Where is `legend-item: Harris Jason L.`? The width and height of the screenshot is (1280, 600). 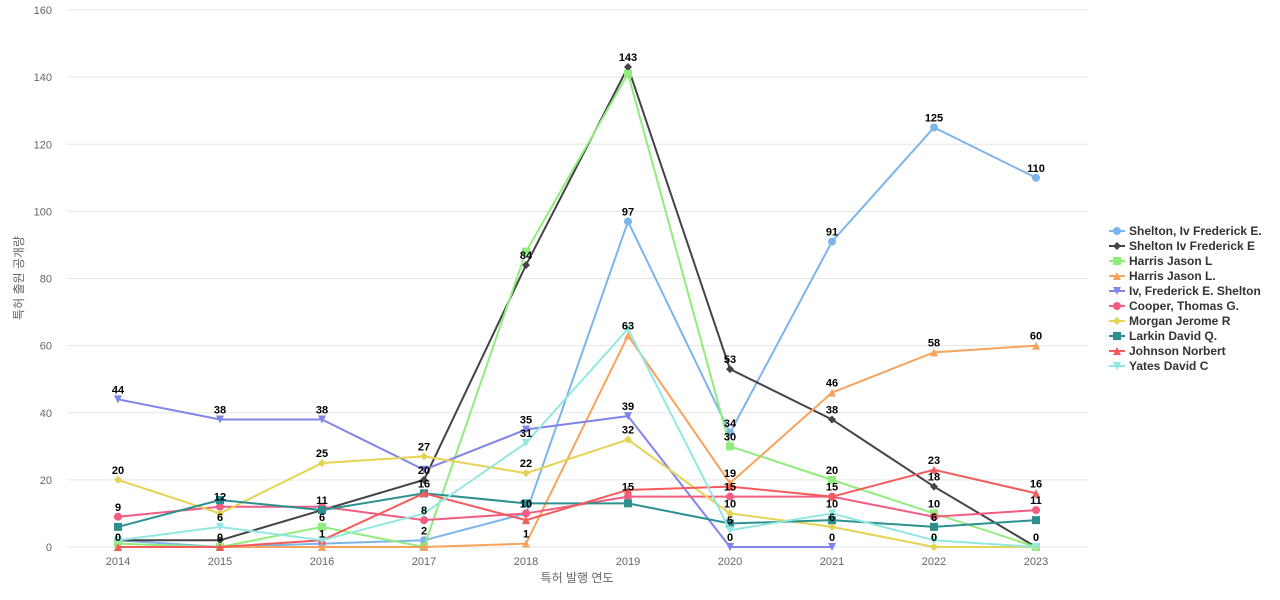
legend-item: Harris Jason L. is located at coordinates (1162, 276).